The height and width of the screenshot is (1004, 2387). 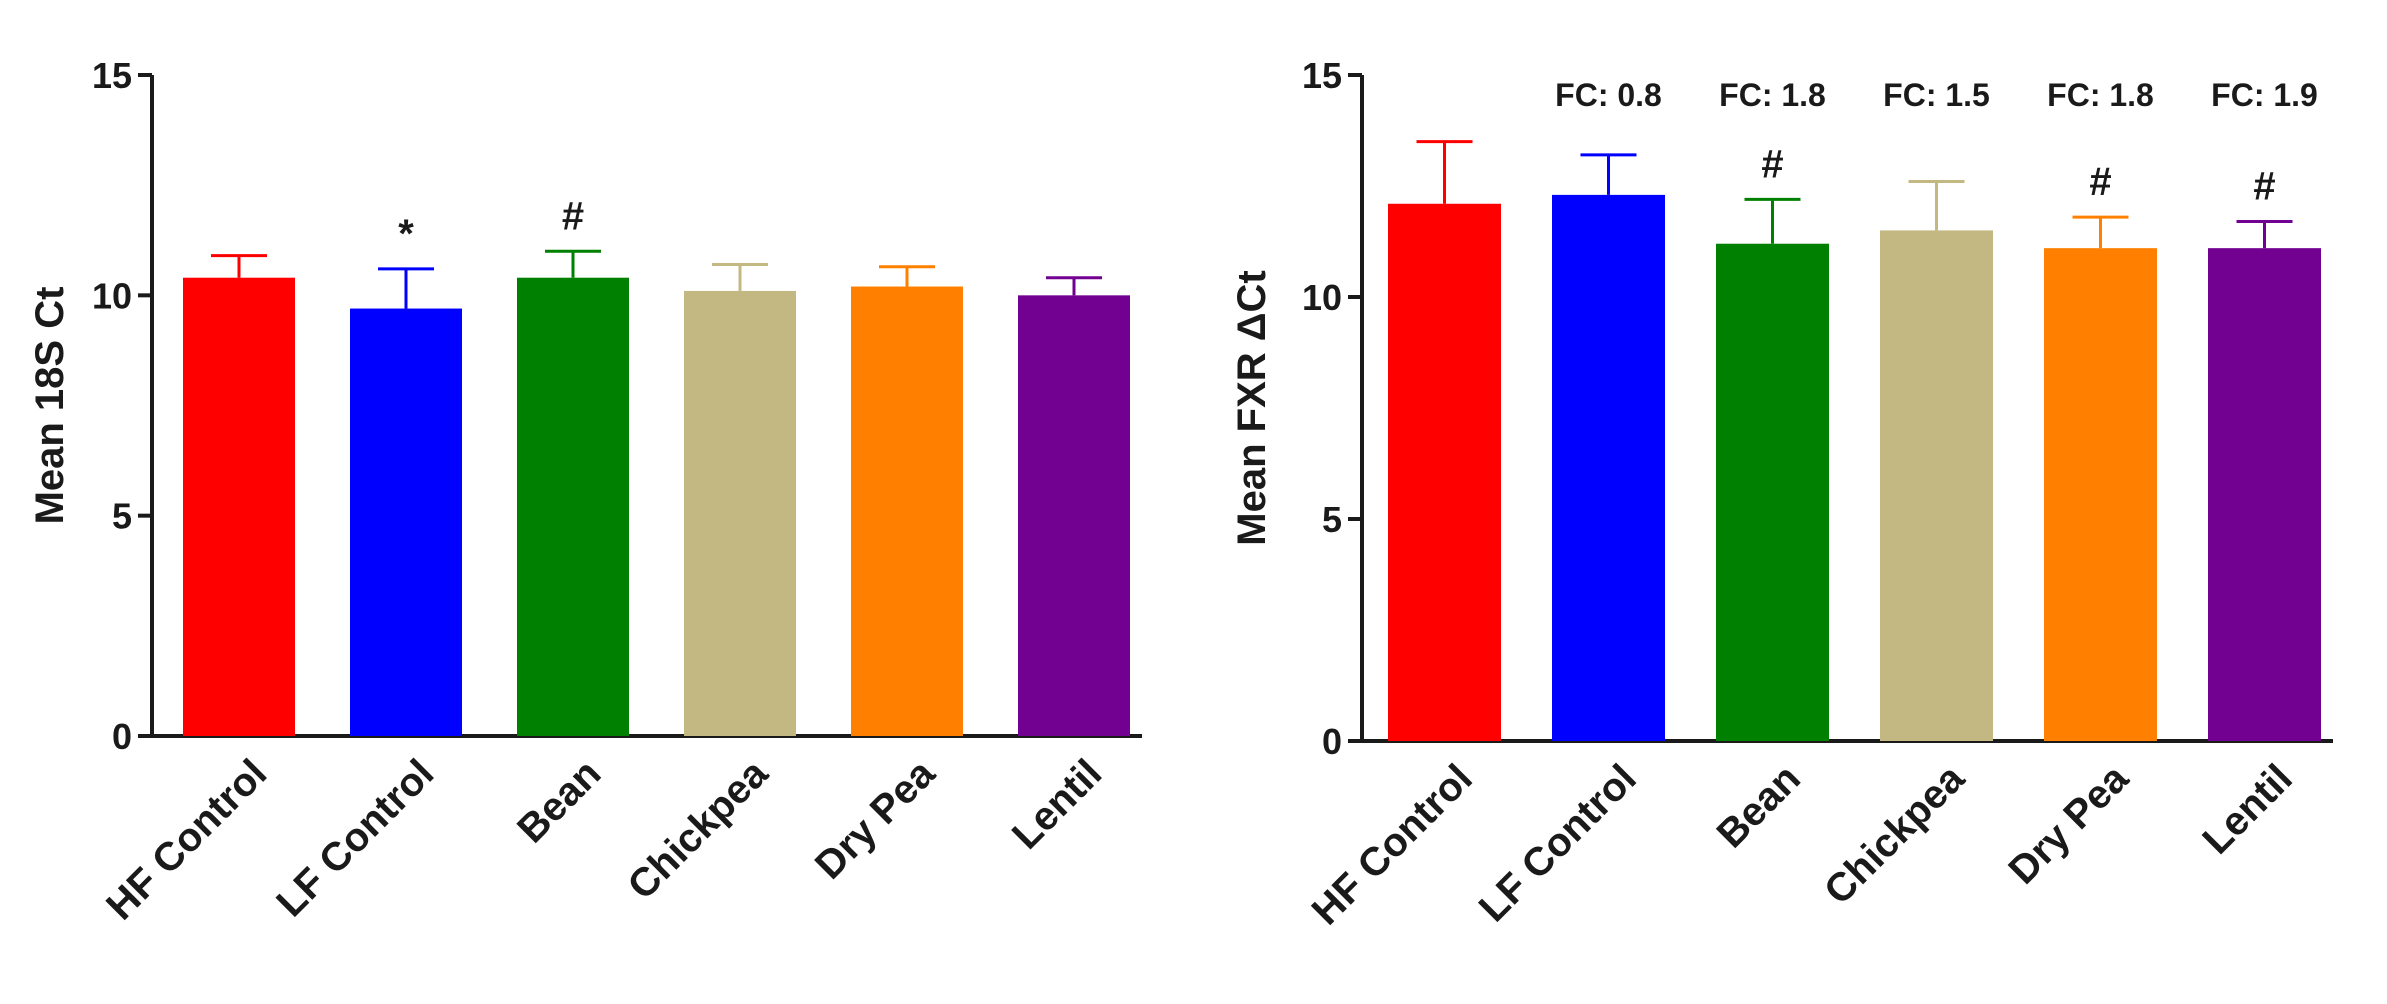 What do you see at coordinates (1608, 95) in the screenshot?
I see `fold-change-label: FC: 0.8` at bounding box center [1608, 95].